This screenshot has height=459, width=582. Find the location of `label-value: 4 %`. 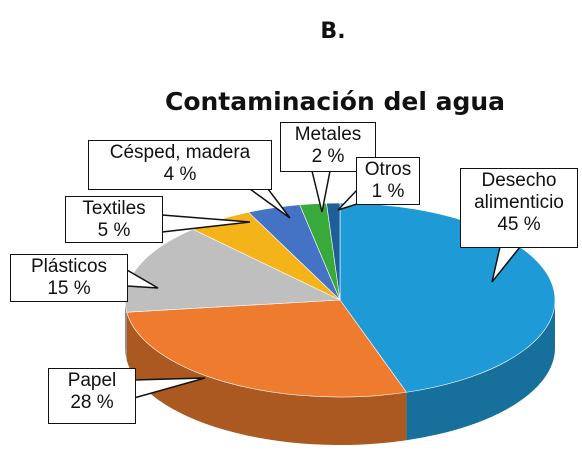

label-value: 4 % is located at coordinates (180, 174).